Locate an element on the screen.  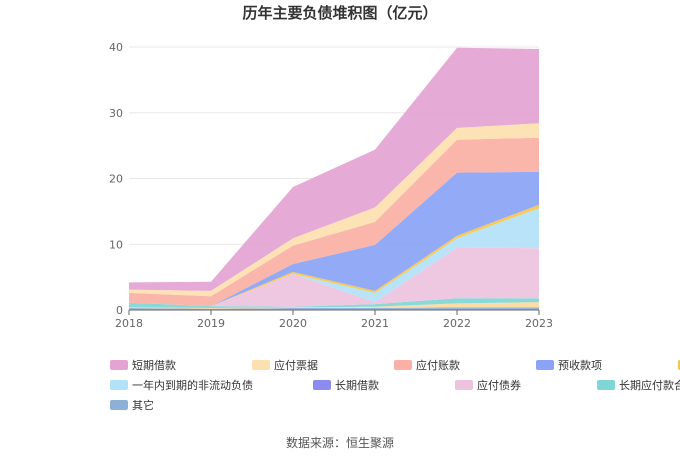
area-长期应付款合计 is located at coordinates (334, 303).